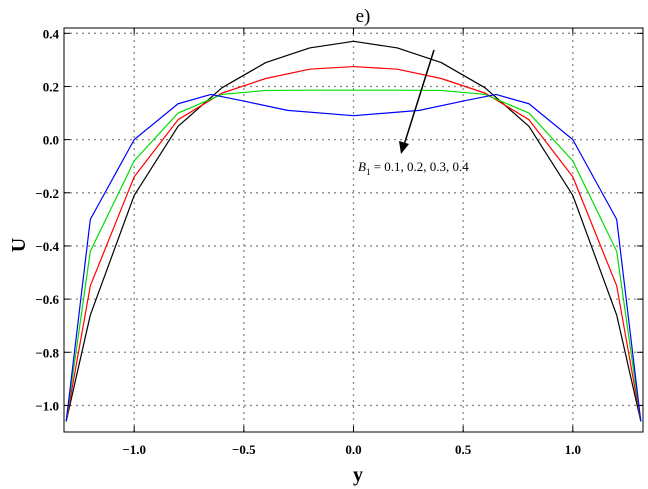 The width and height of the screenshot is (648, 489). Describe the element at coordinates (244, 449) in the screenshot. I see `x-tick-label: −0.5` at that location.